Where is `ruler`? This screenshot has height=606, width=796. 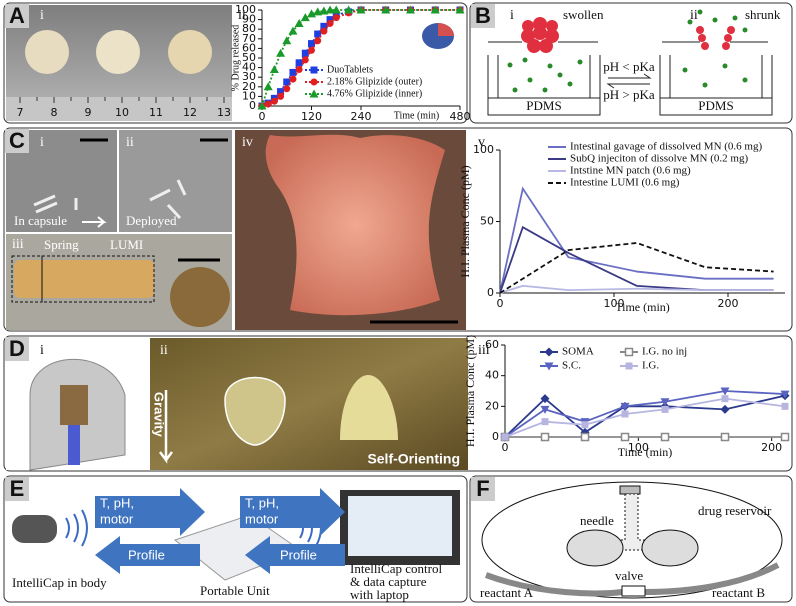
ruler is located at coordinates (119, 109).